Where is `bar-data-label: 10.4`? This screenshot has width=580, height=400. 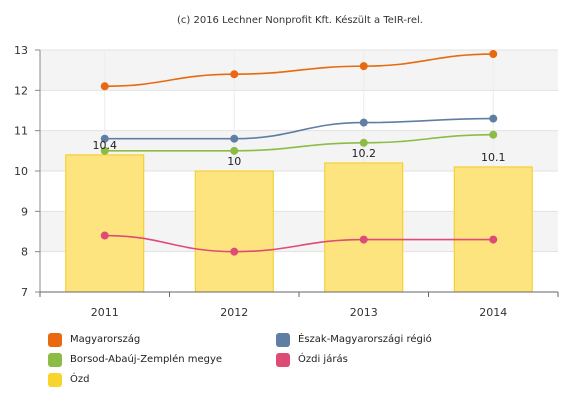
bar-data-label: 10.4 is located at coordinates (105, 145).